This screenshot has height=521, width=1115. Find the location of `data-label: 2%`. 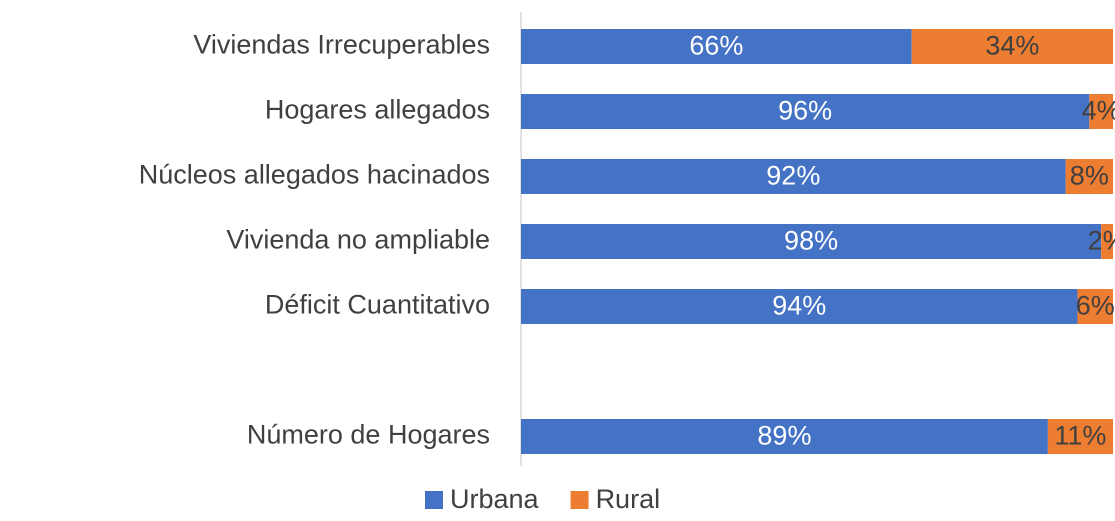

data-label: 2% is located at coordinates (1101, 241).